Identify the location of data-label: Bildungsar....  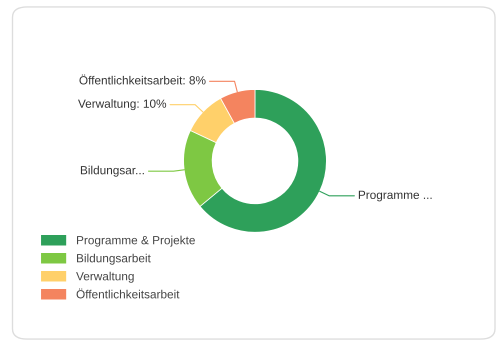
(112, 171).